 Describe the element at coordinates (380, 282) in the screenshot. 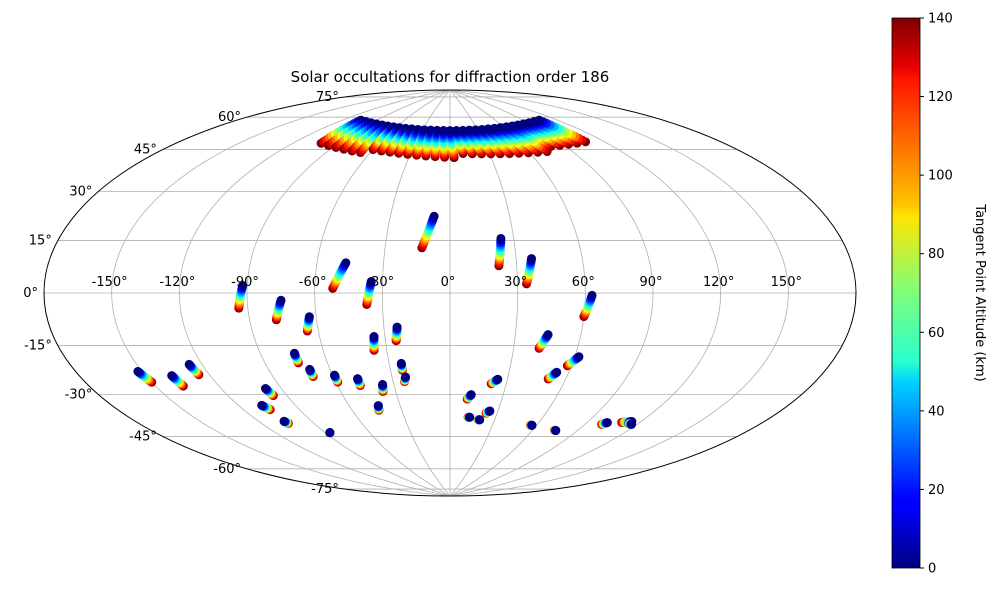

I see `longitude-tick-label: -30°` at that location.